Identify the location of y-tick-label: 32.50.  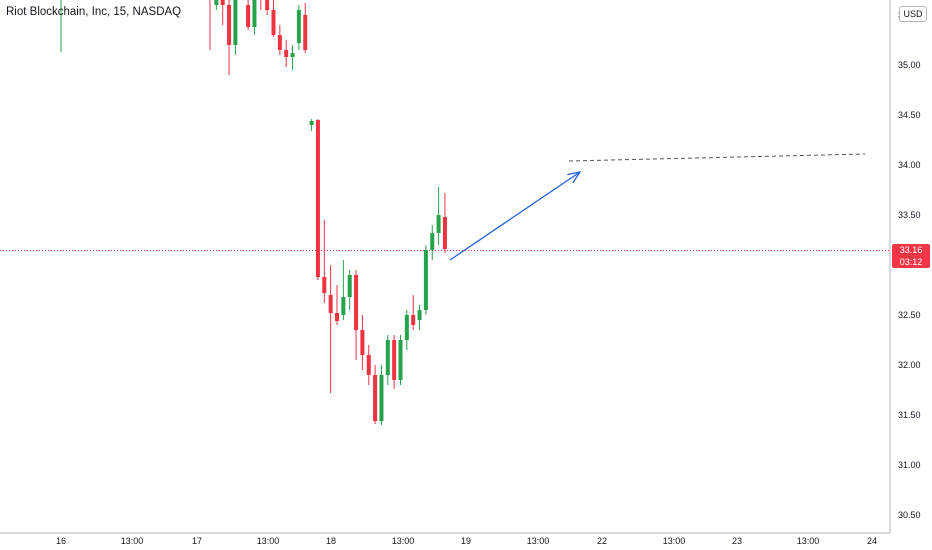
(909, 315).